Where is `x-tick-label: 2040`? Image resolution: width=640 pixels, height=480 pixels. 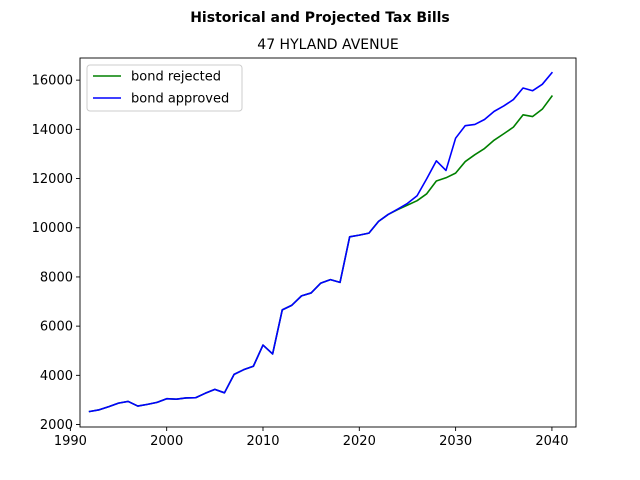 x-tick-label: 2040 is located at coordinates (551, 441).